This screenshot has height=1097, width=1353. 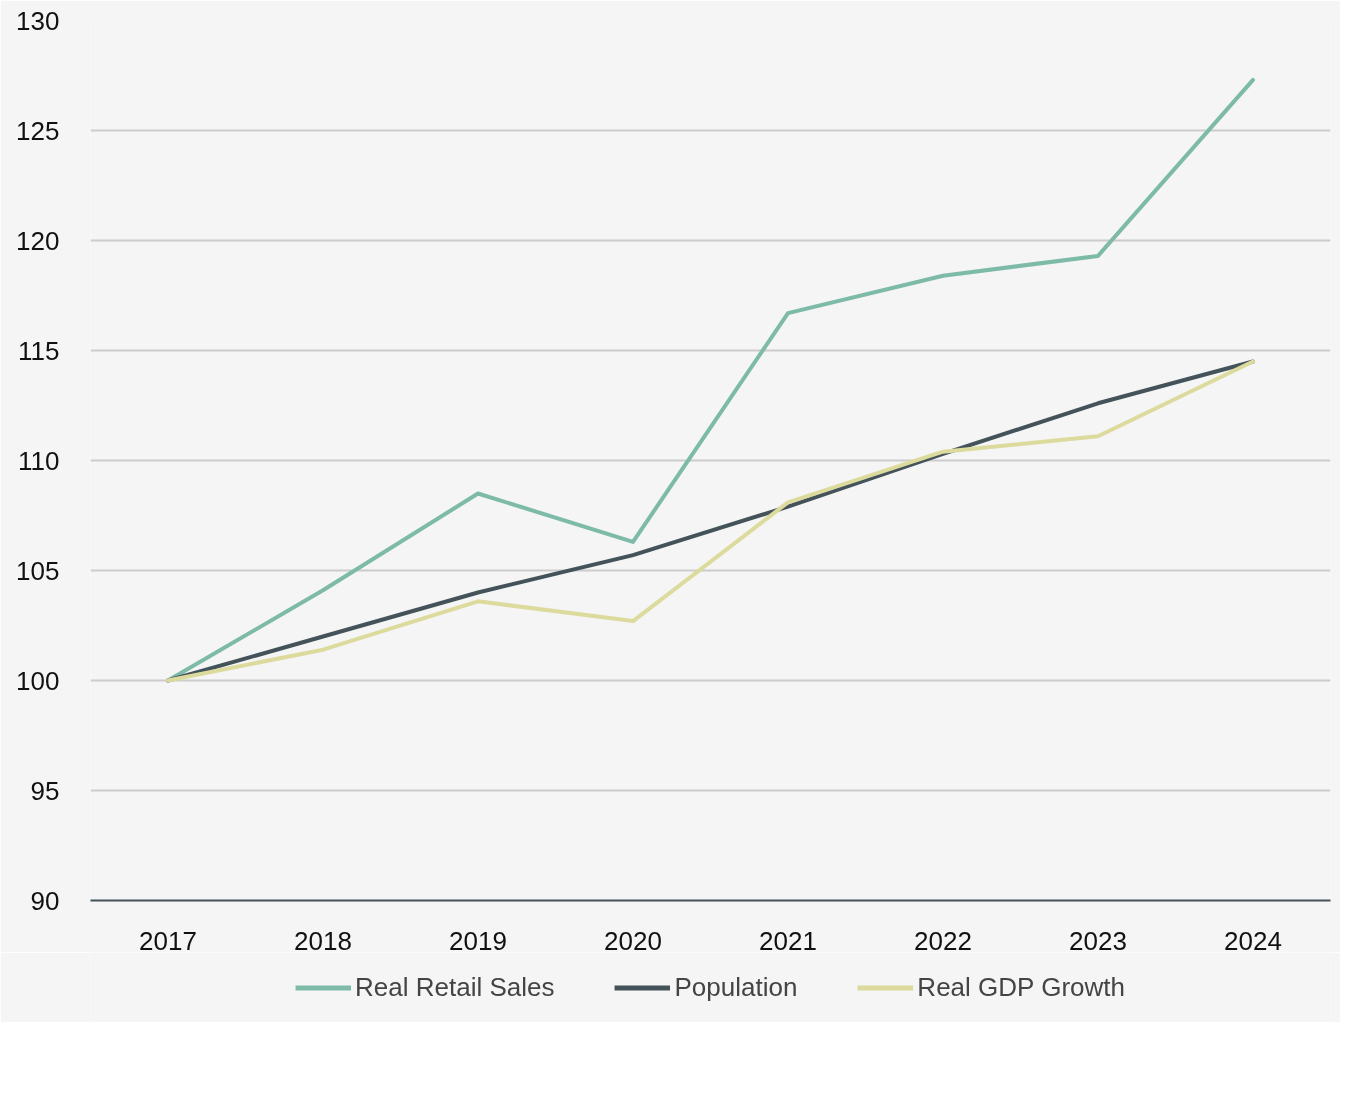 What do you see at coordinates (38, 570) in the screenshot?
I see `y-tick-label: 105` at bounding box center [38, 570].